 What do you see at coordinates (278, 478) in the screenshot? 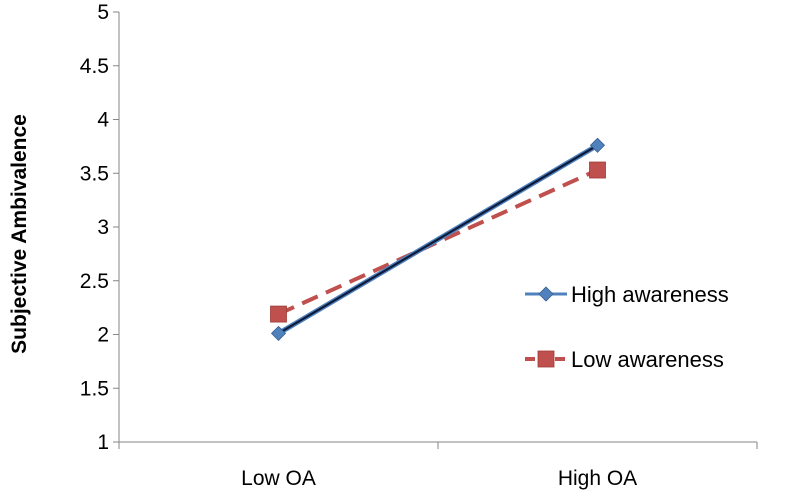
I see `x-tick-label: Low OA` at bounding box center [278, 478].